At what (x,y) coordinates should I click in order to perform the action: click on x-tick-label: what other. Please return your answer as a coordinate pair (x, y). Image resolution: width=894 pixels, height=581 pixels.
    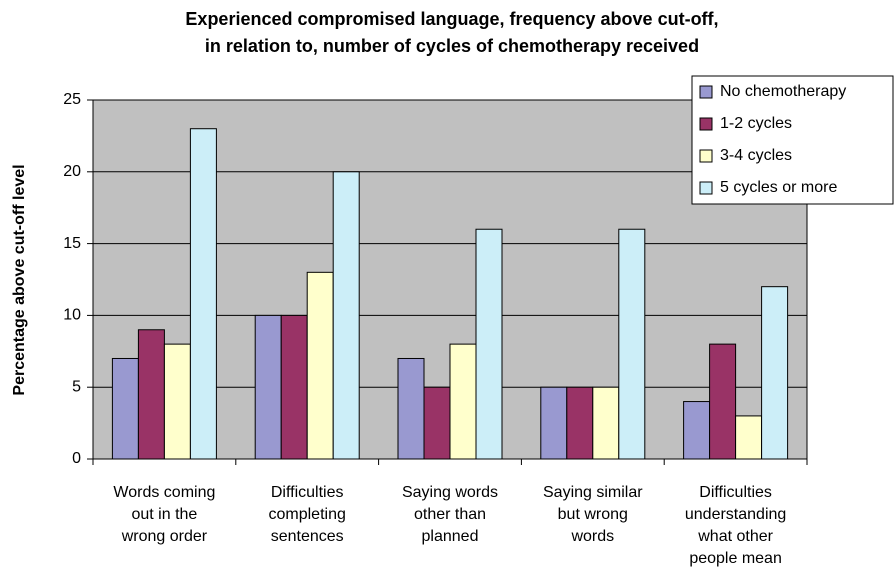
    Looking at the image, I should click on (735, 536).